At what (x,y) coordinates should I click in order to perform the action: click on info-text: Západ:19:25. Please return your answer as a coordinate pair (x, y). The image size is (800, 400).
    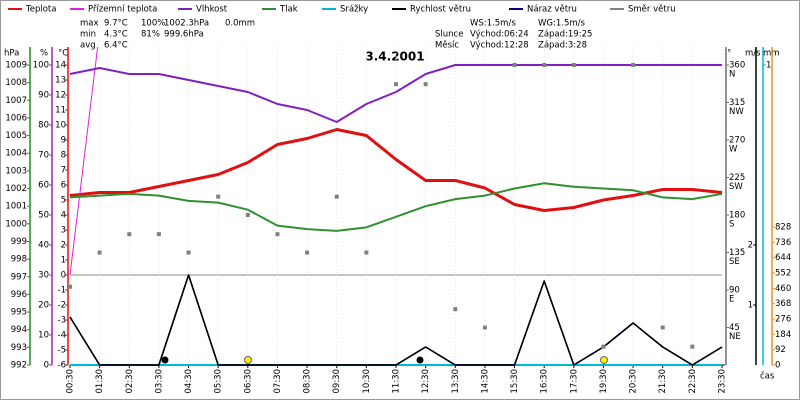
    Looking at the image, I should click on (565, 35).